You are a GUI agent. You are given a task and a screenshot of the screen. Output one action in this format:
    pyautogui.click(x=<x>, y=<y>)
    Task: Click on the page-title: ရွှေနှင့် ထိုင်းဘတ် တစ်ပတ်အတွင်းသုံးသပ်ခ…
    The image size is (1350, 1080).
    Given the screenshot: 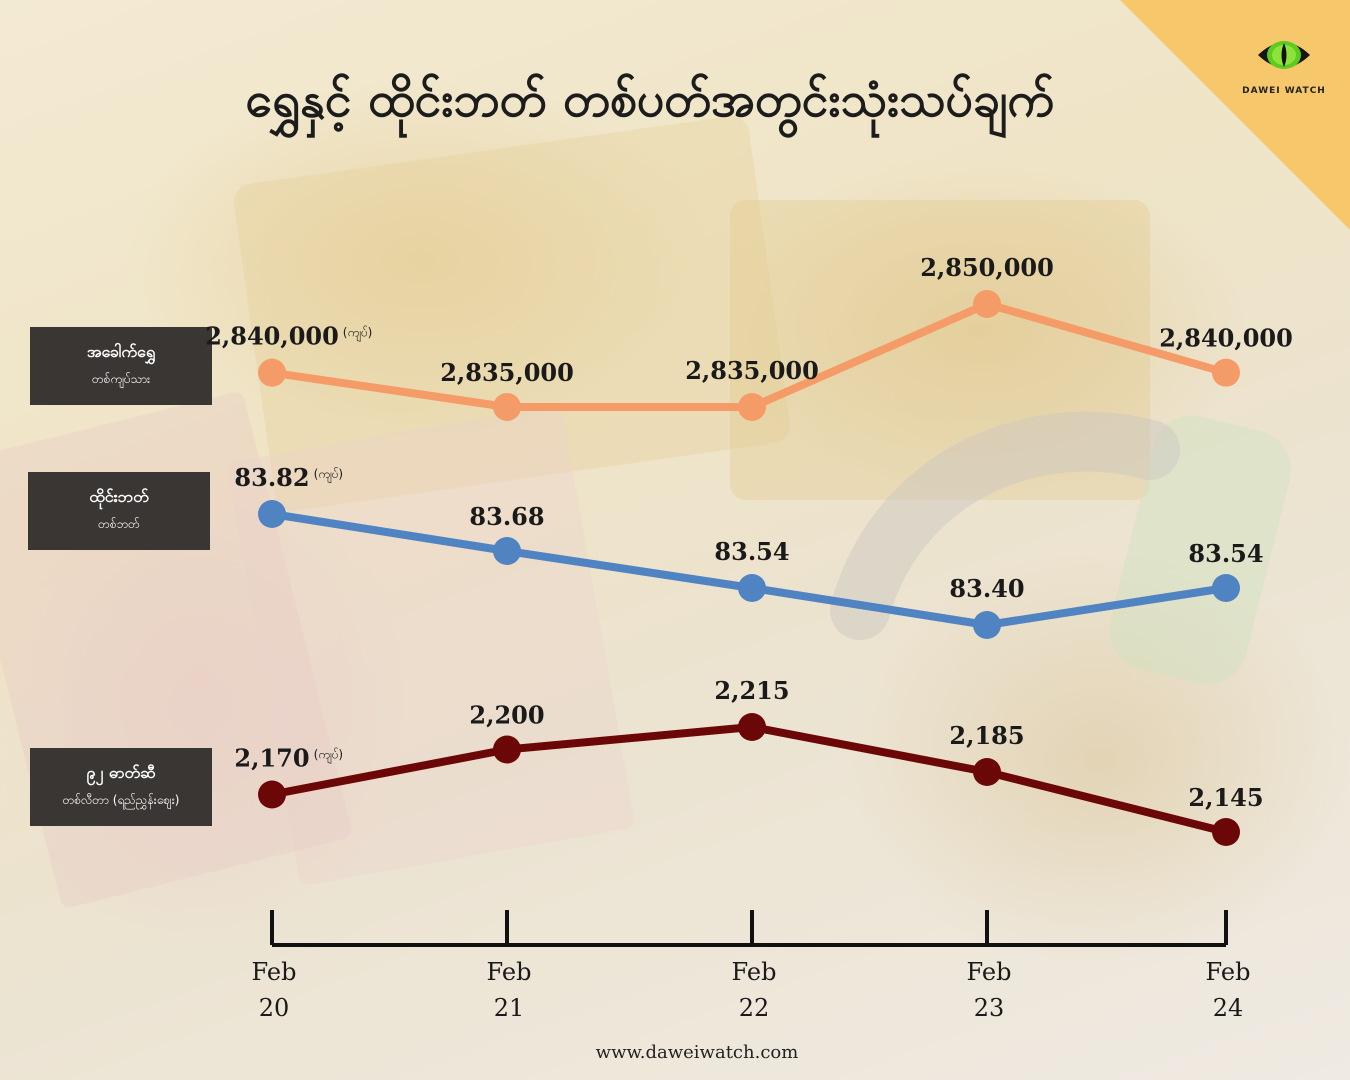 What is the action you would take?
    pyautogui.click(x=650, y=100)
    